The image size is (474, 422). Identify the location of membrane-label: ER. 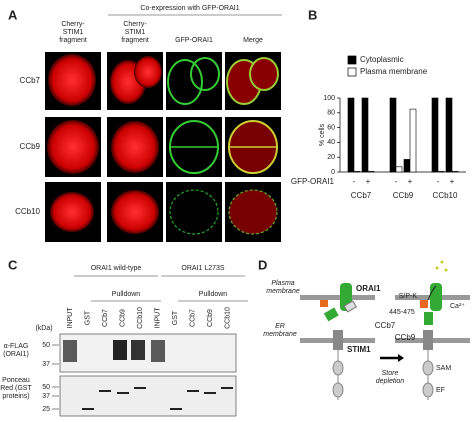
(280, 326).